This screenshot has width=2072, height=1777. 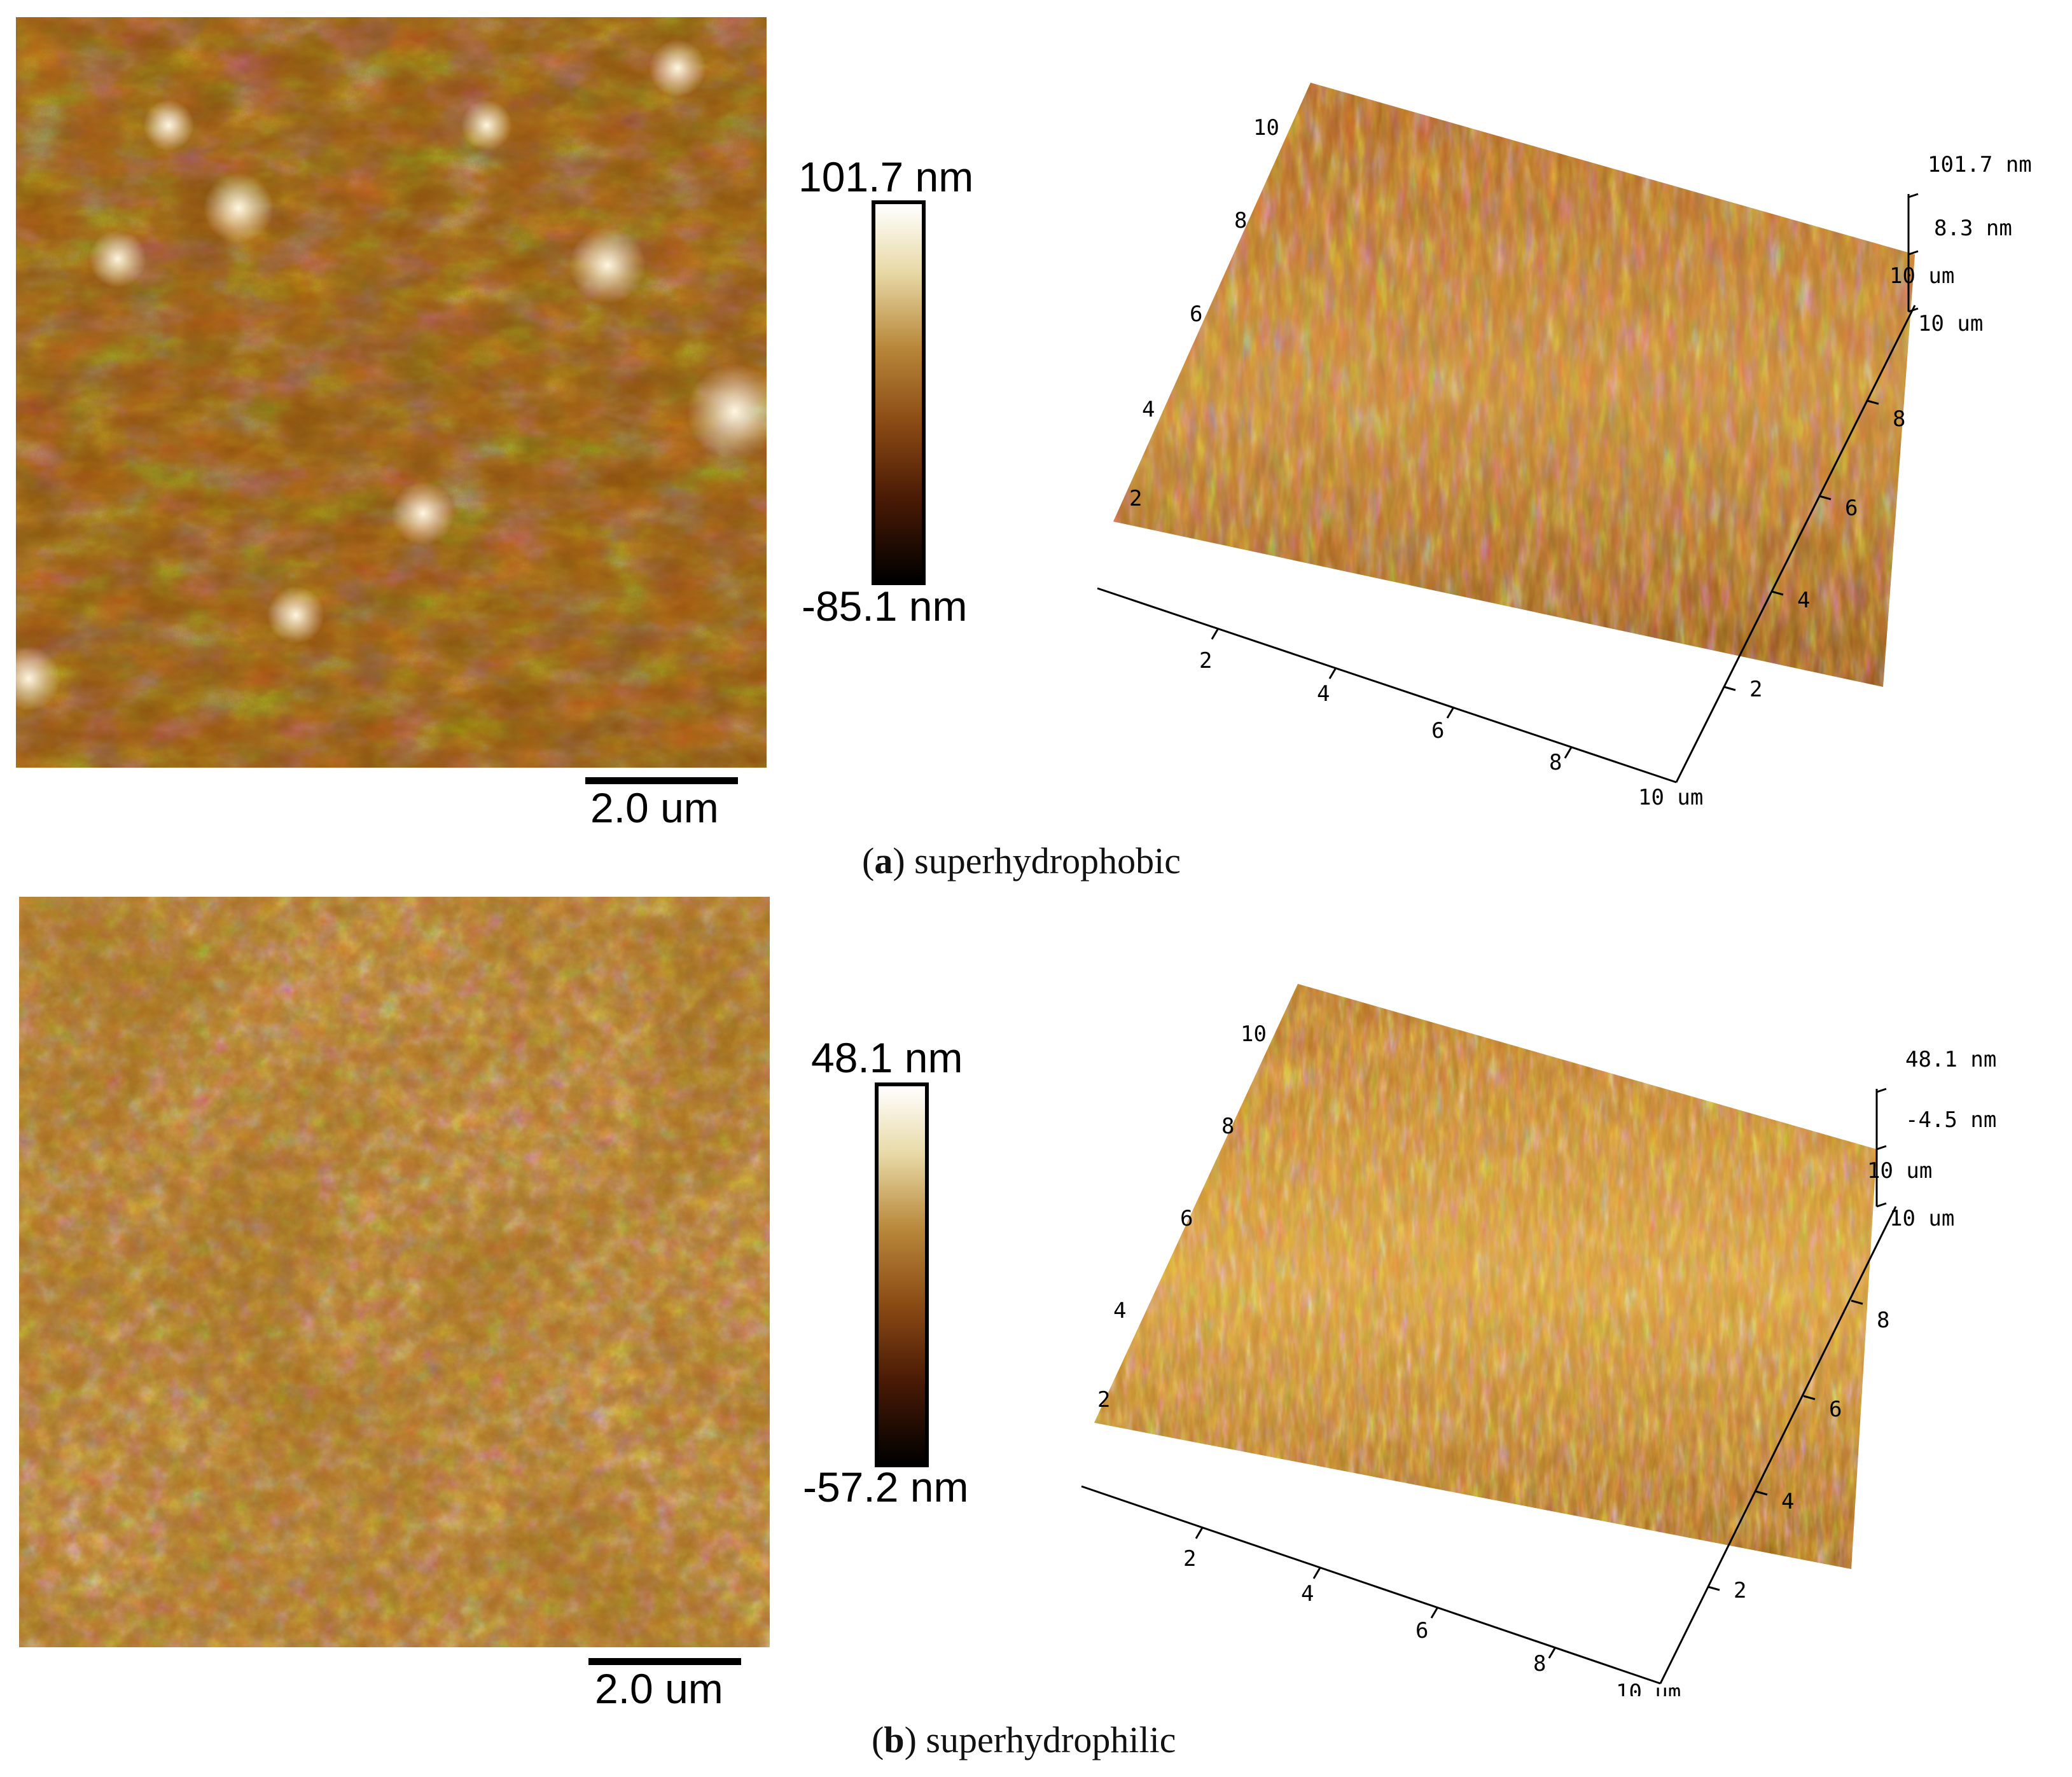 What do you see at coordinates (662, 780) in the screenshot?
I see `scale-bar-a` at bounding box center [662, 780].